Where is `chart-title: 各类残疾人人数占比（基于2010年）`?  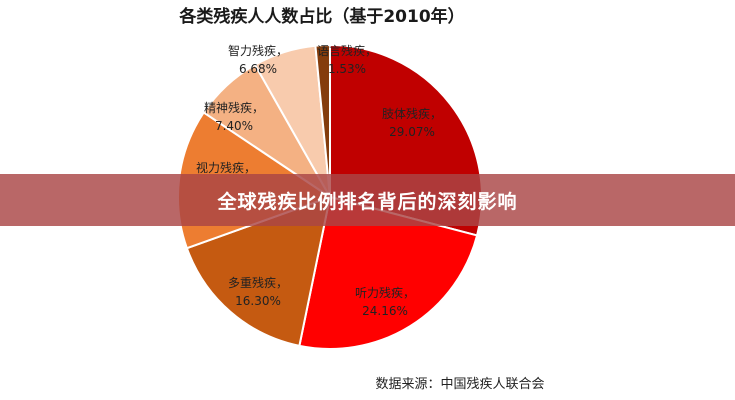
chart-title: 各类残疾人人数占比（基于2010年） is located at coordinates (321, 16).